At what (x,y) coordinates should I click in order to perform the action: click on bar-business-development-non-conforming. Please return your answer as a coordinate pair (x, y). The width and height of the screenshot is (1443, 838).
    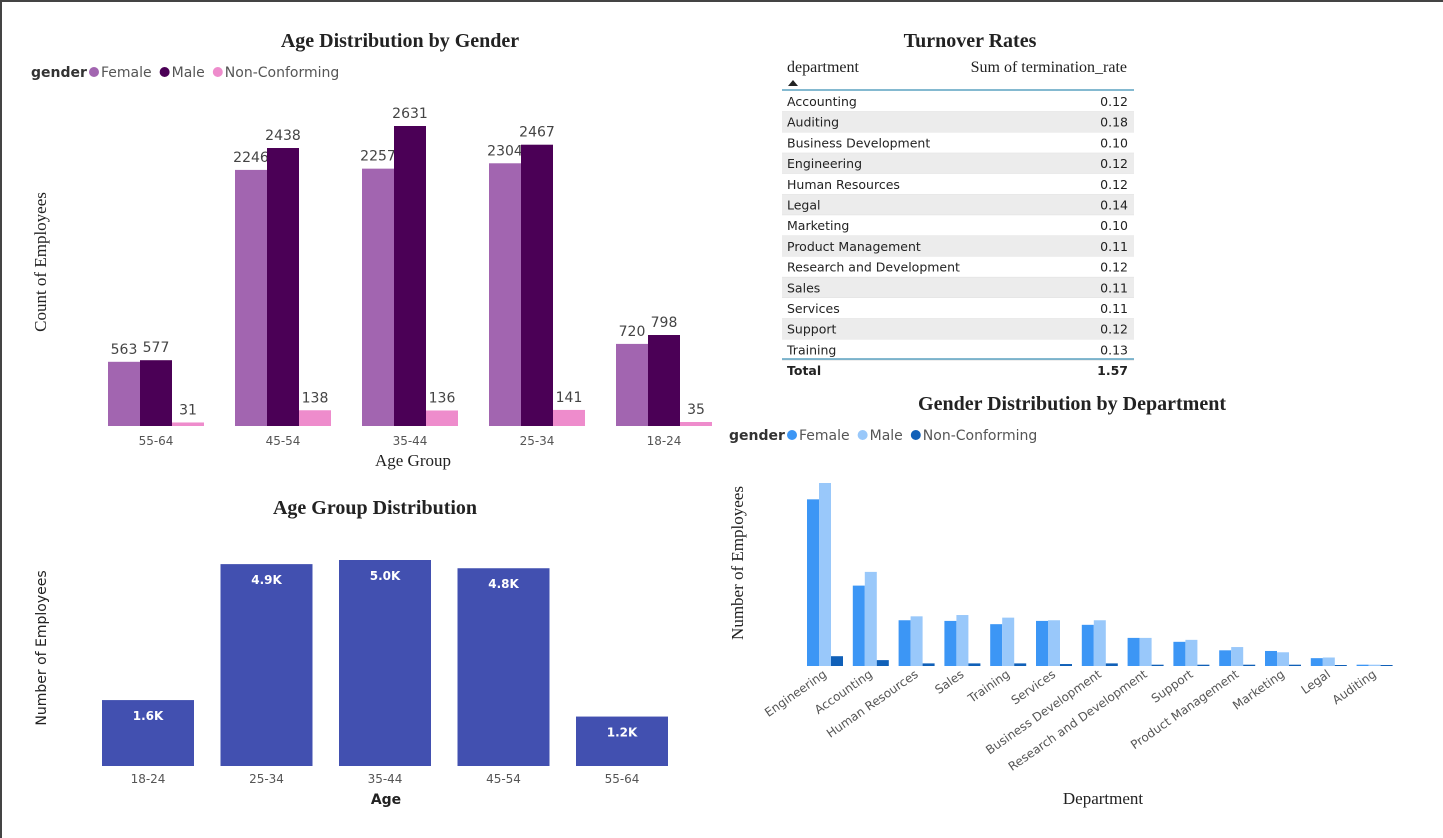
    Looking at the image, I should click on (1111, 664).